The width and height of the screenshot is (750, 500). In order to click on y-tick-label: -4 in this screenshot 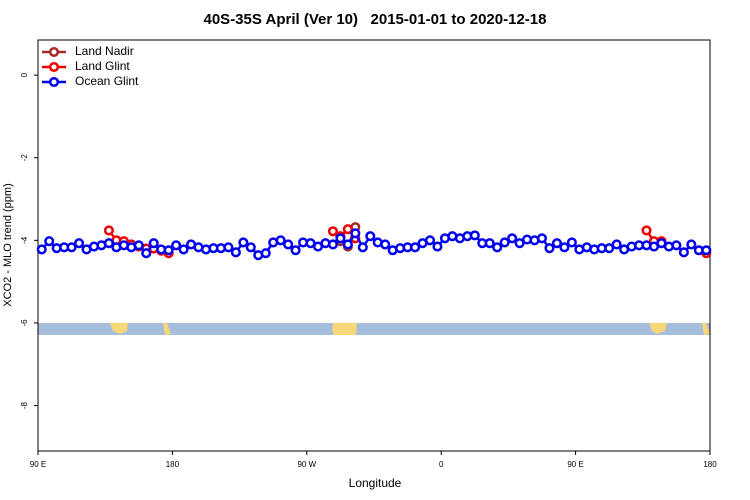, I will do `click(24, 240)`.